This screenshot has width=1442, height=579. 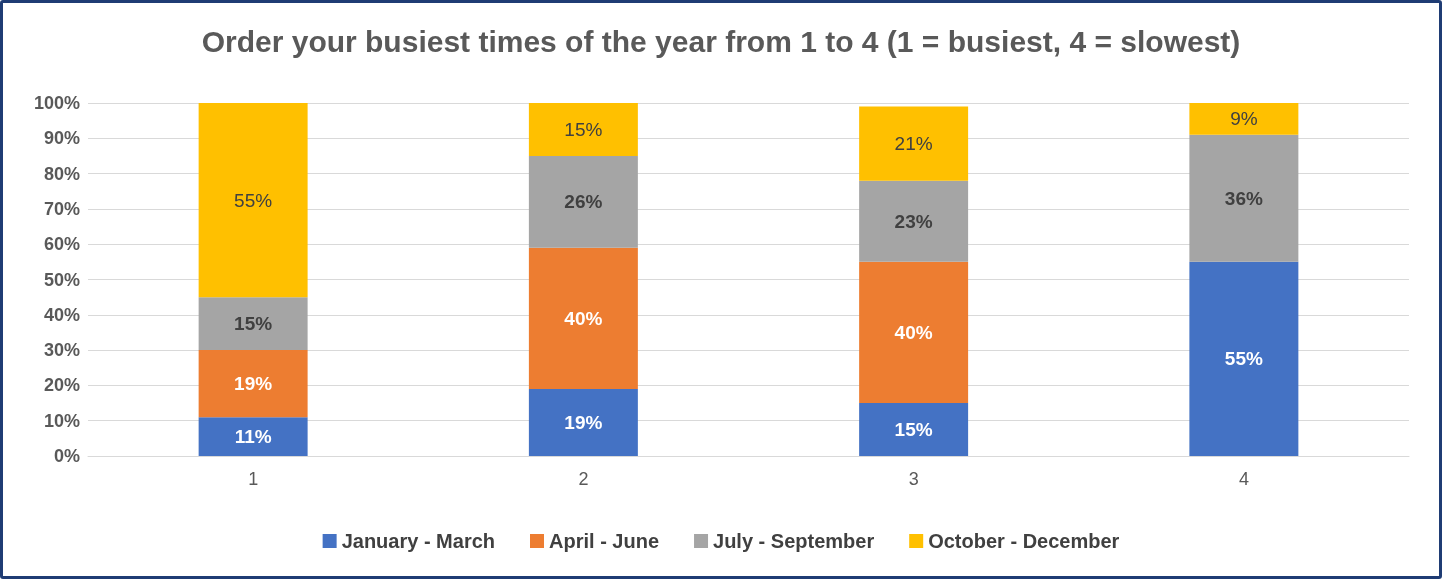 What do you see at coordinates (913, 479) in the screenshot?
I see `x-tick-label: 3` at bounding box center [913, 479].